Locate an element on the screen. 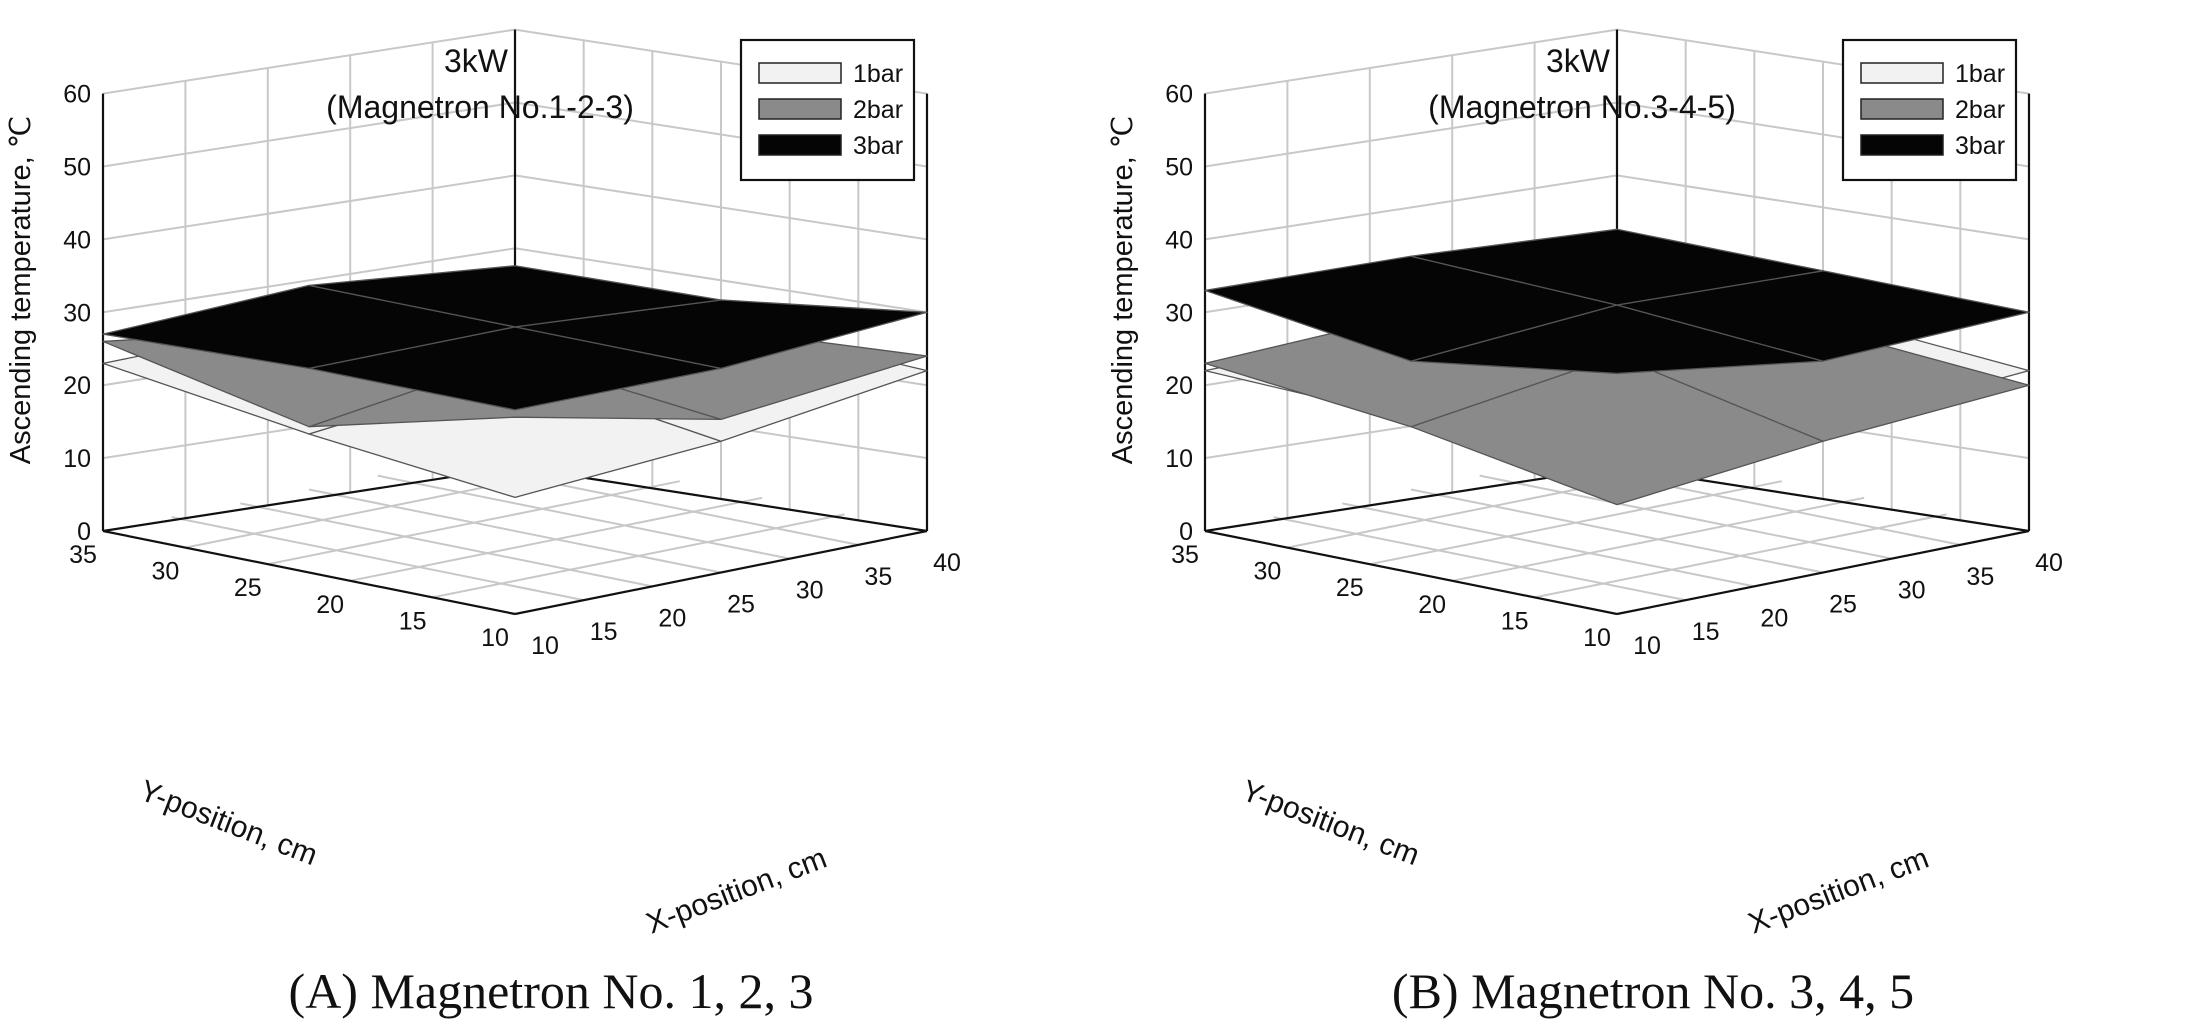 The height and width of the screenshot is (1025, 2205). y-tick-labels: 10 15 20 25 30 35 is located at coordinates (1391, 596).